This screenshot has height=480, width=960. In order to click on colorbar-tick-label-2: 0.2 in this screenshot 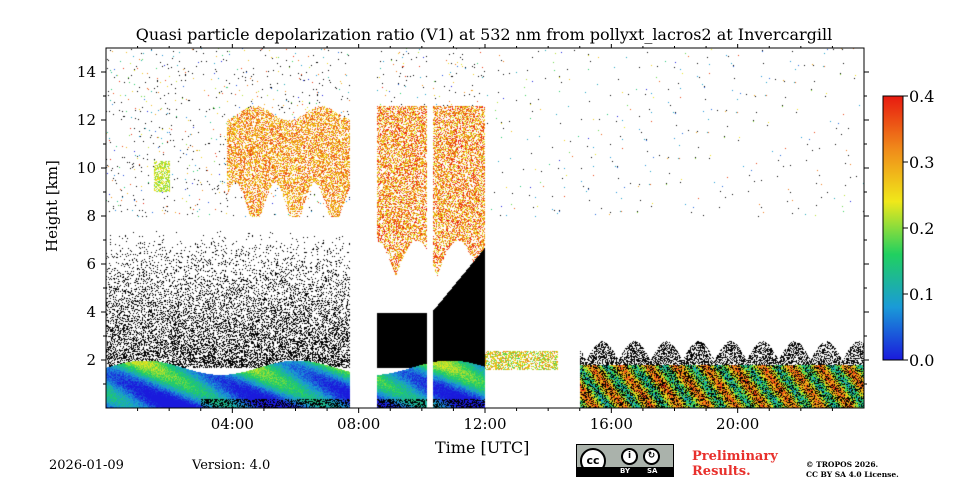, I will do `click(921, 228)`.